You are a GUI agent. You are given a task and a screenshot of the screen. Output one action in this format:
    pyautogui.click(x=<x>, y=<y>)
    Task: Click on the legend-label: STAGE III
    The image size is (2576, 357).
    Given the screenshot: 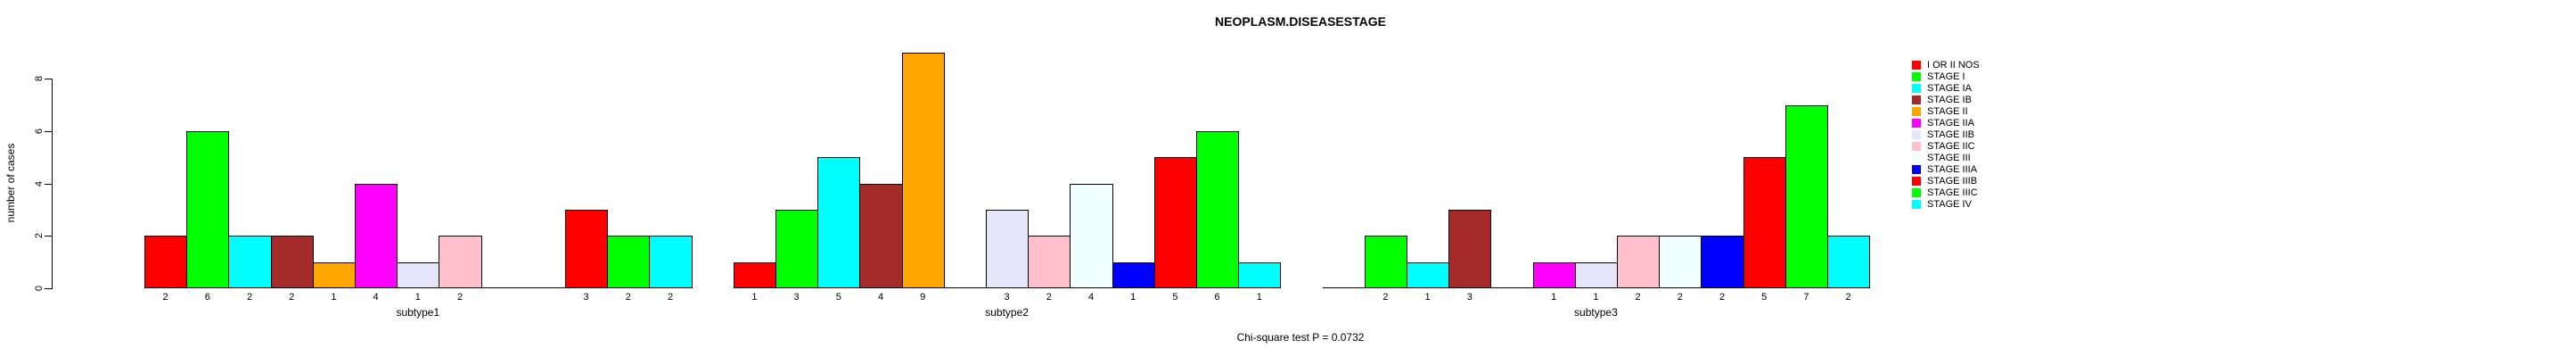 What is the action you would take?
    pyautogui.click(x=1949, y=158)
    